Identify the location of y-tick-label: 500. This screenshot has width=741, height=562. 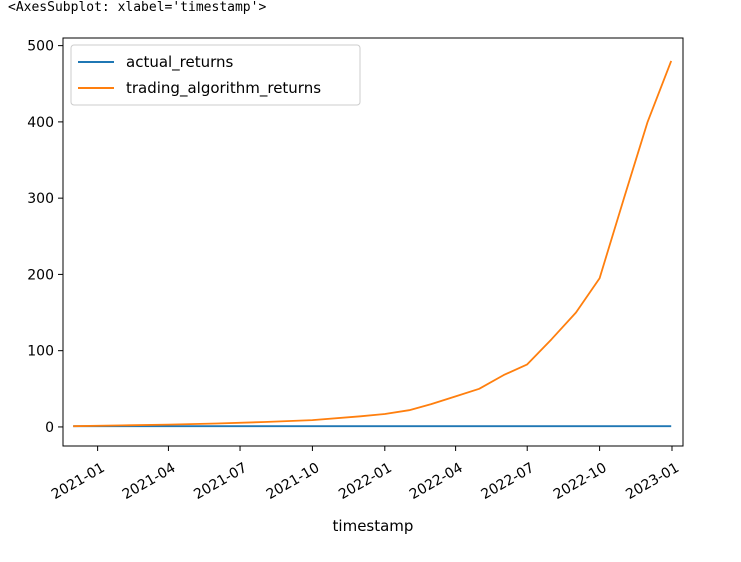
(40, 47).